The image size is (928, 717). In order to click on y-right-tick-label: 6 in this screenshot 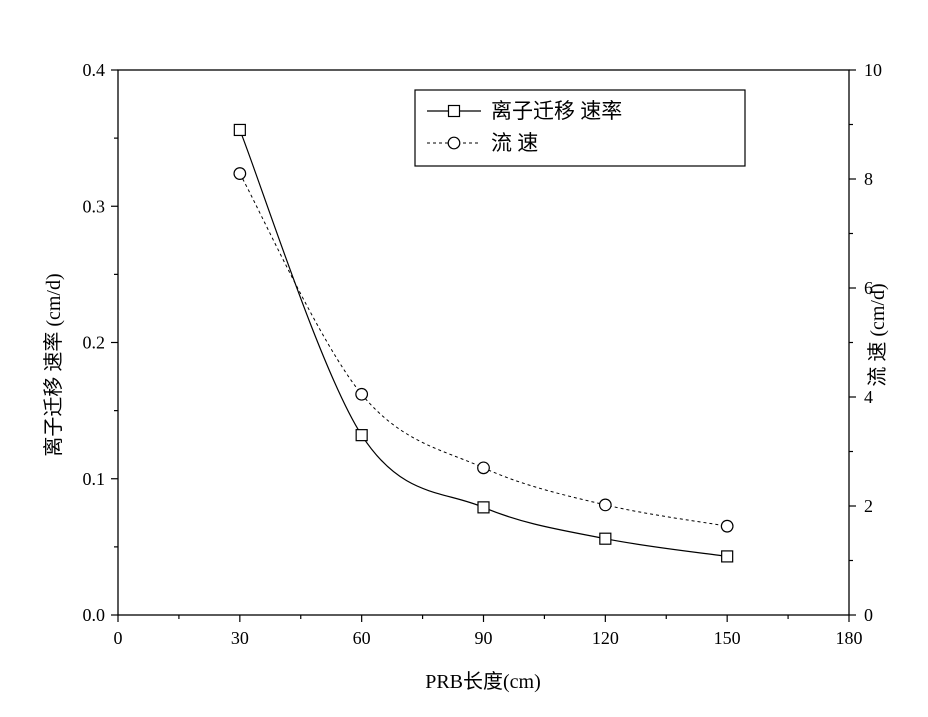, I will do `click(868, 288)`.